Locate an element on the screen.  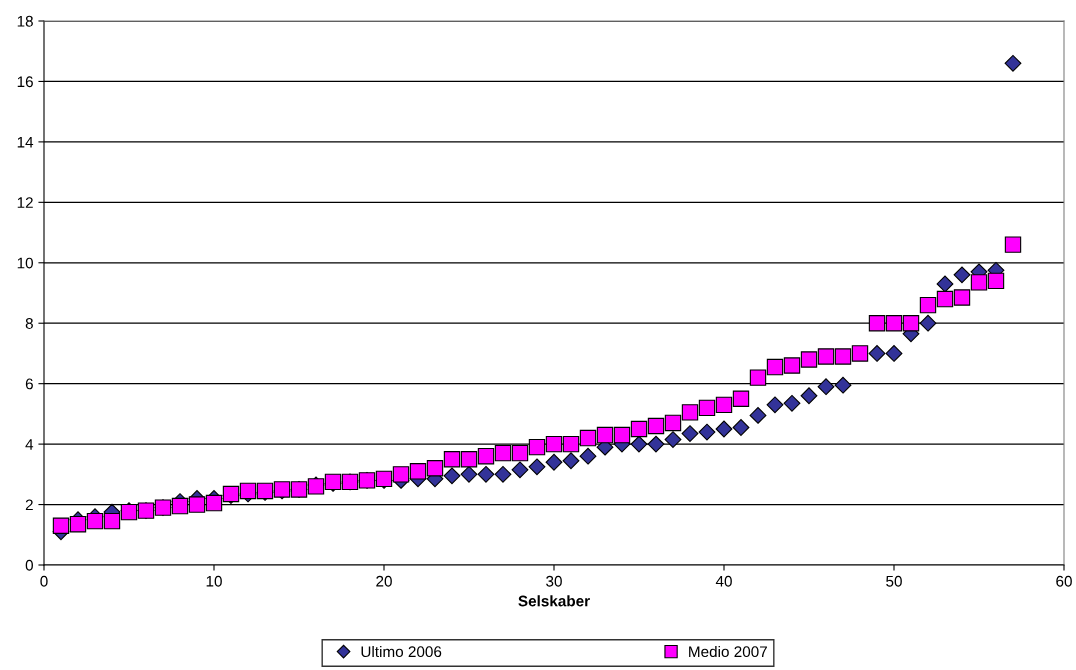
y-tick-label: 12 is located at coordinates (25, 202).